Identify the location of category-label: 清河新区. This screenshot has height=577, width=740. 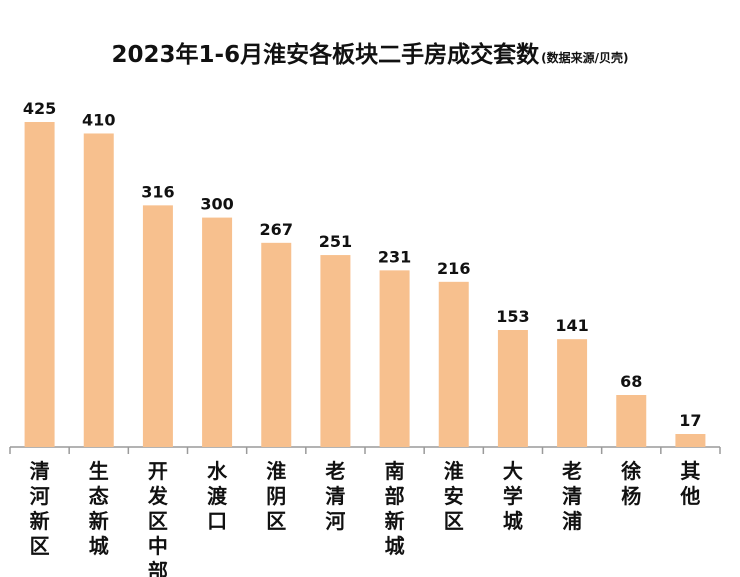
(40, 508).